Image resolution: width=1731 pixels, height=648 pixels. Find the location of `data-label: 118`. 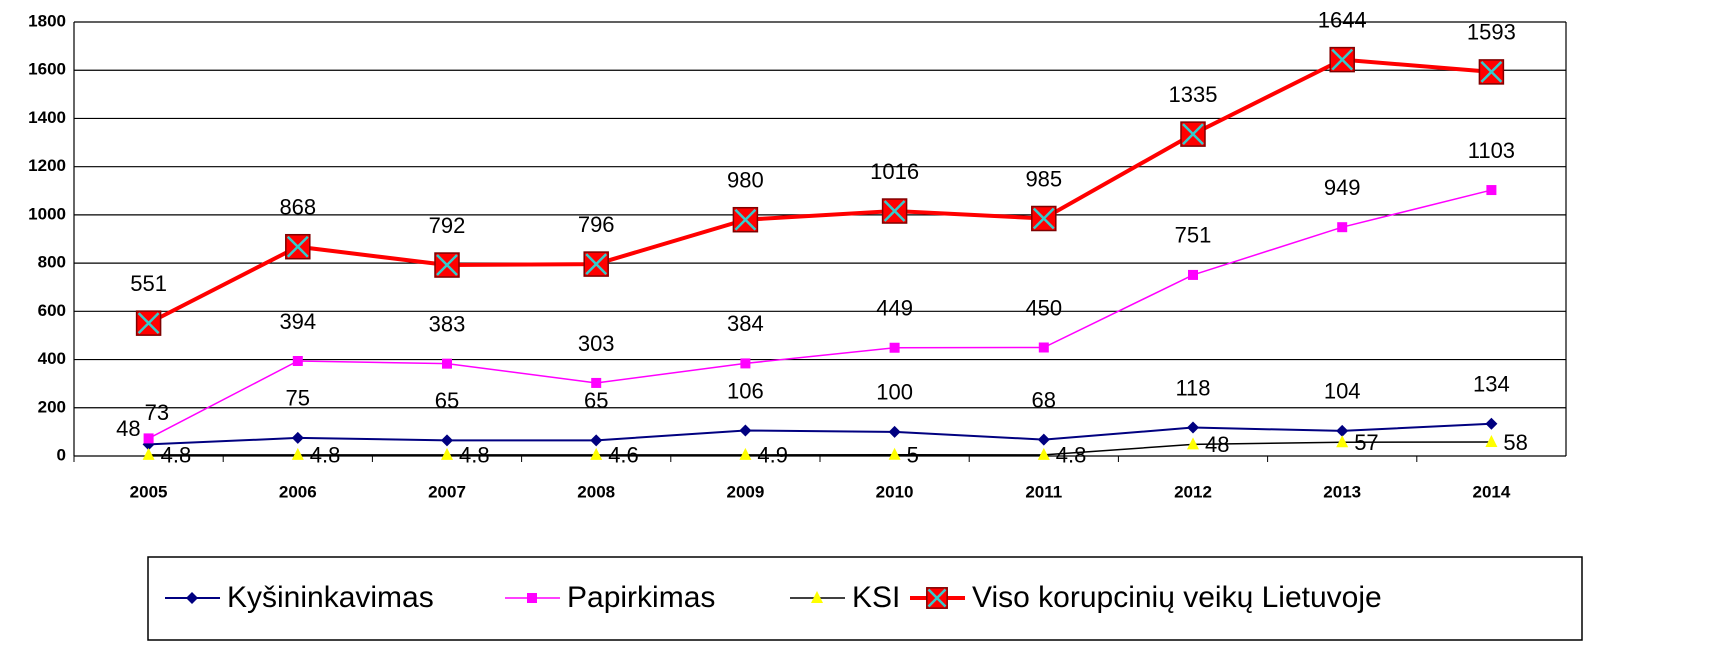

data-label: 118 is located at coordinates (1192, 387).